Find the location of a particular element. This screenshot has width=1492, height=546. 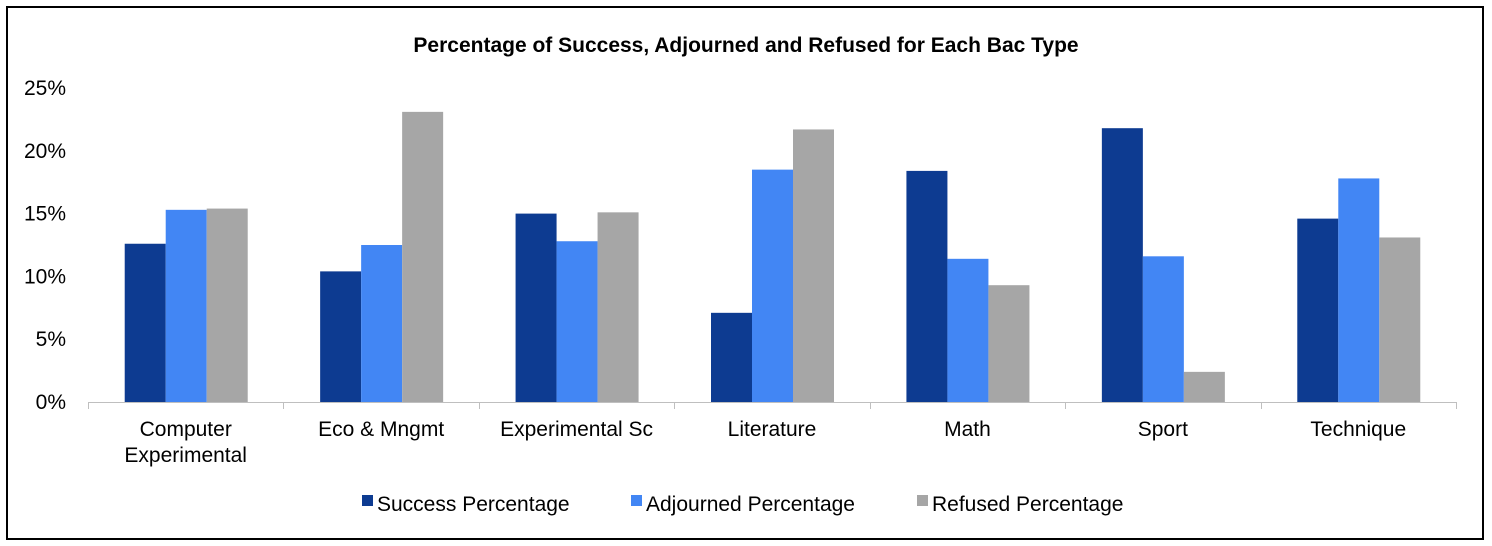

y-axis: 0% 5% 10% 15% 20% 25% is located at coordinates (45, 245).